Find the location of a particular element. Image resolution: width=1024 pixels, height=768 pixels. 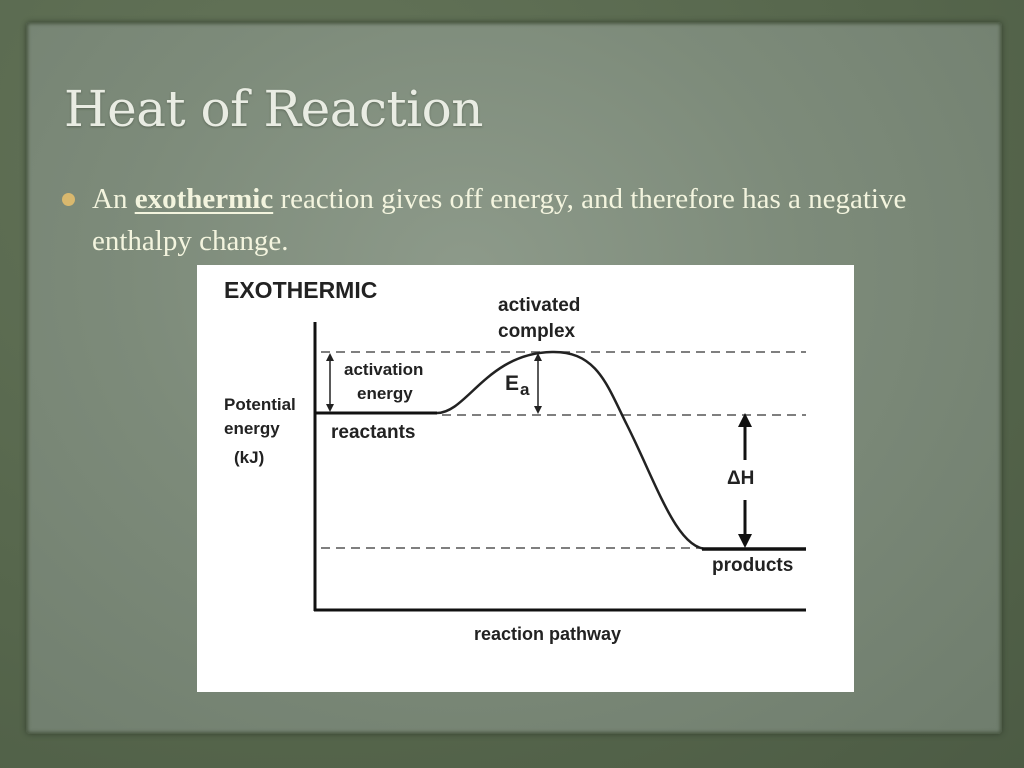

activation-energy-line2: energy is located at coordinates (385, 393).